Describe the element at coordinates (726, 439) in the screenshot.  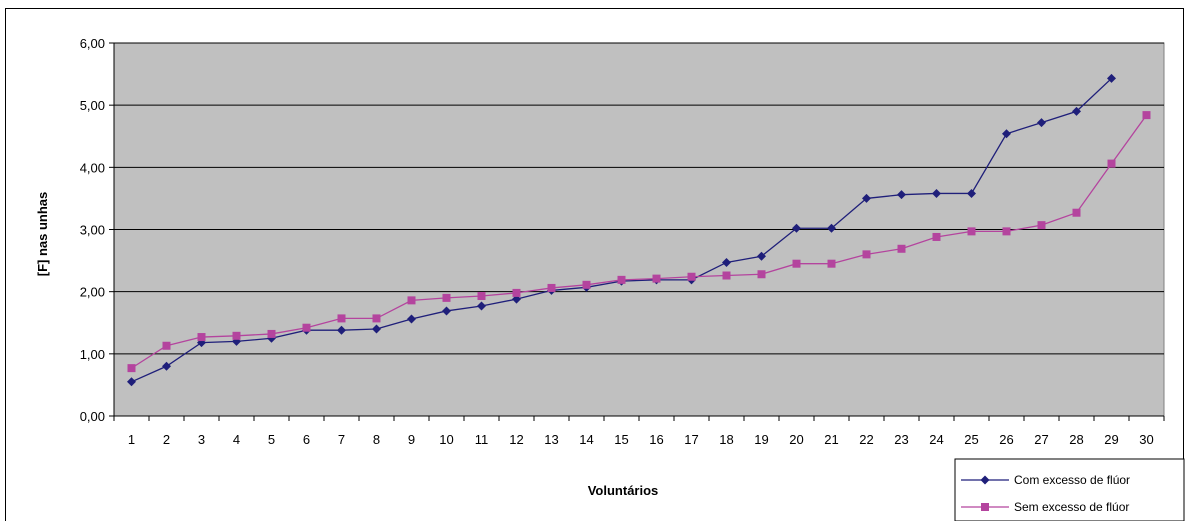
I see `x-tick-label: 18` at that location.